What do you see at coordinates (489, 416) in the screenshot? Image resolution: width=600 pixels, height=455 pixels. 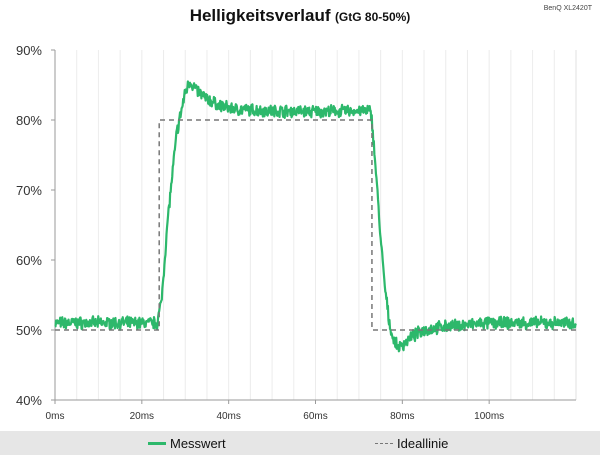 I see `x-tick-label: 100ms` at bounding box center [489, 416].